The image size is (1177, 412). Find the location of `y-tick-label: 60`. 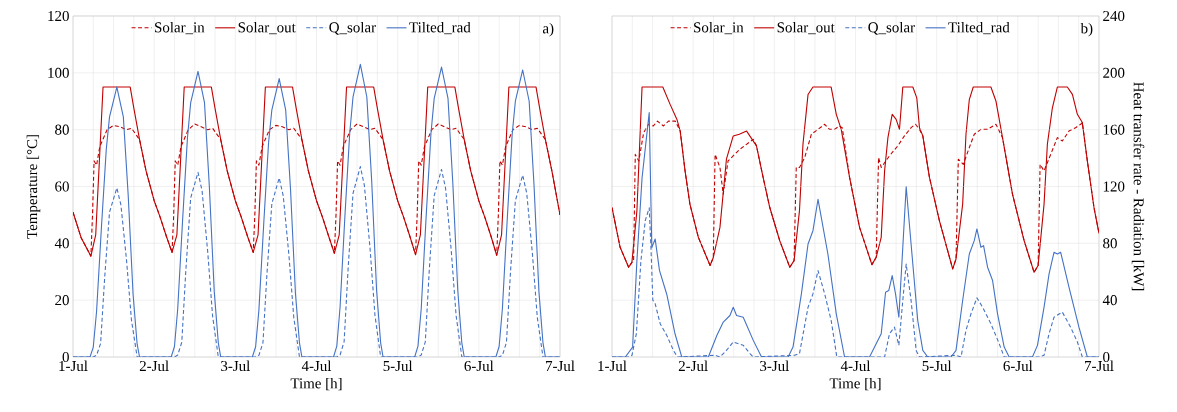

y-tick-label: 60 is located at coordinates (62, 186).